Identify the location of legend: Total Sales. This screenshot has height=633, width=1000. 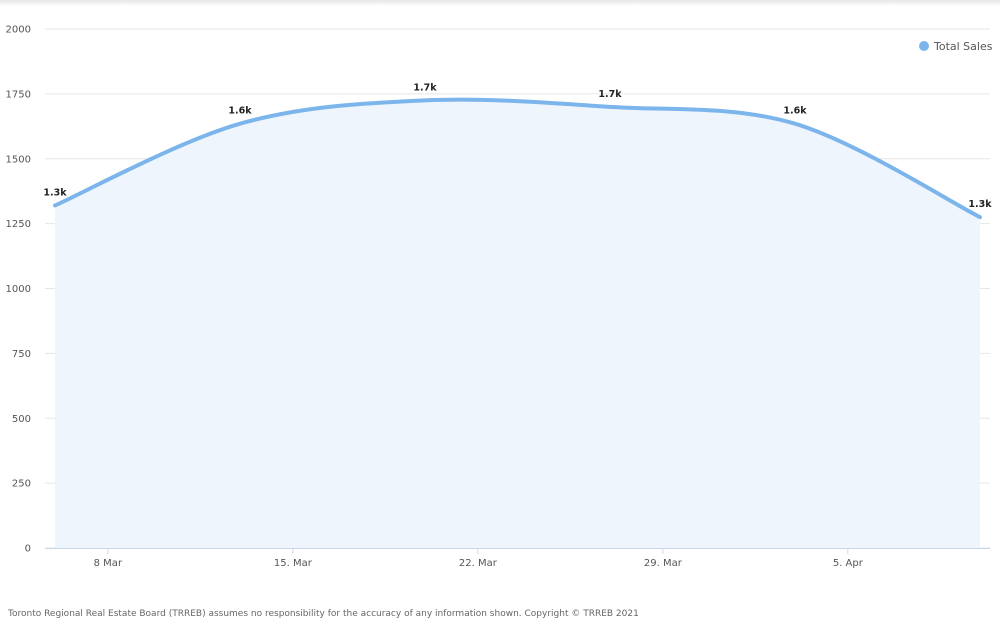
(956, 46).